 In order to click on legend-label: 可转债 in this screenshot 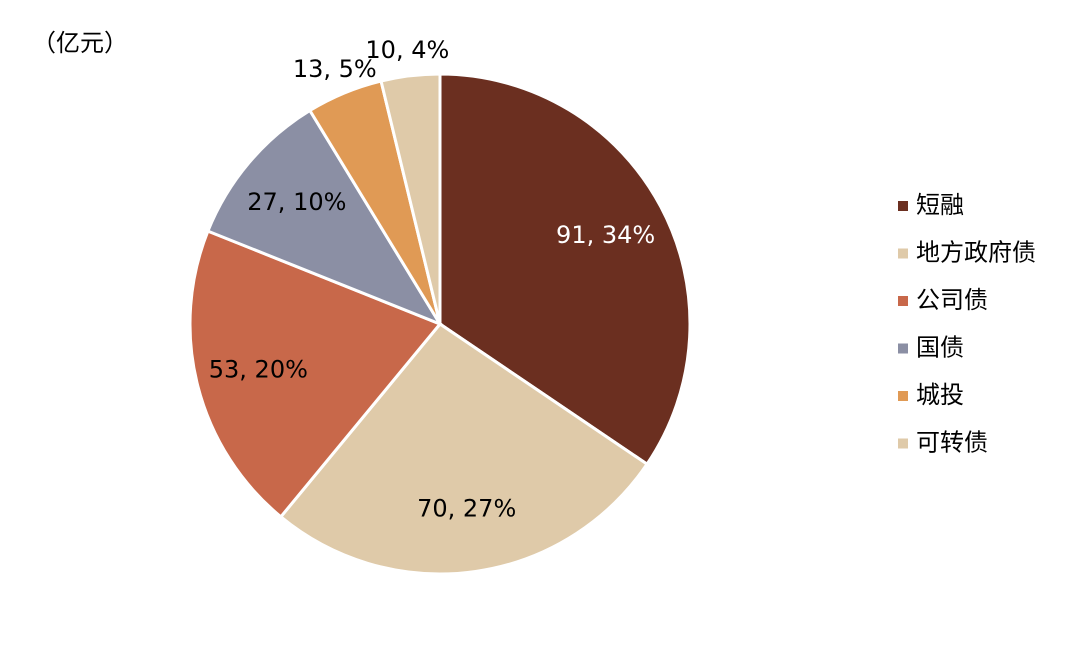, I will do `click(952, 443)`.